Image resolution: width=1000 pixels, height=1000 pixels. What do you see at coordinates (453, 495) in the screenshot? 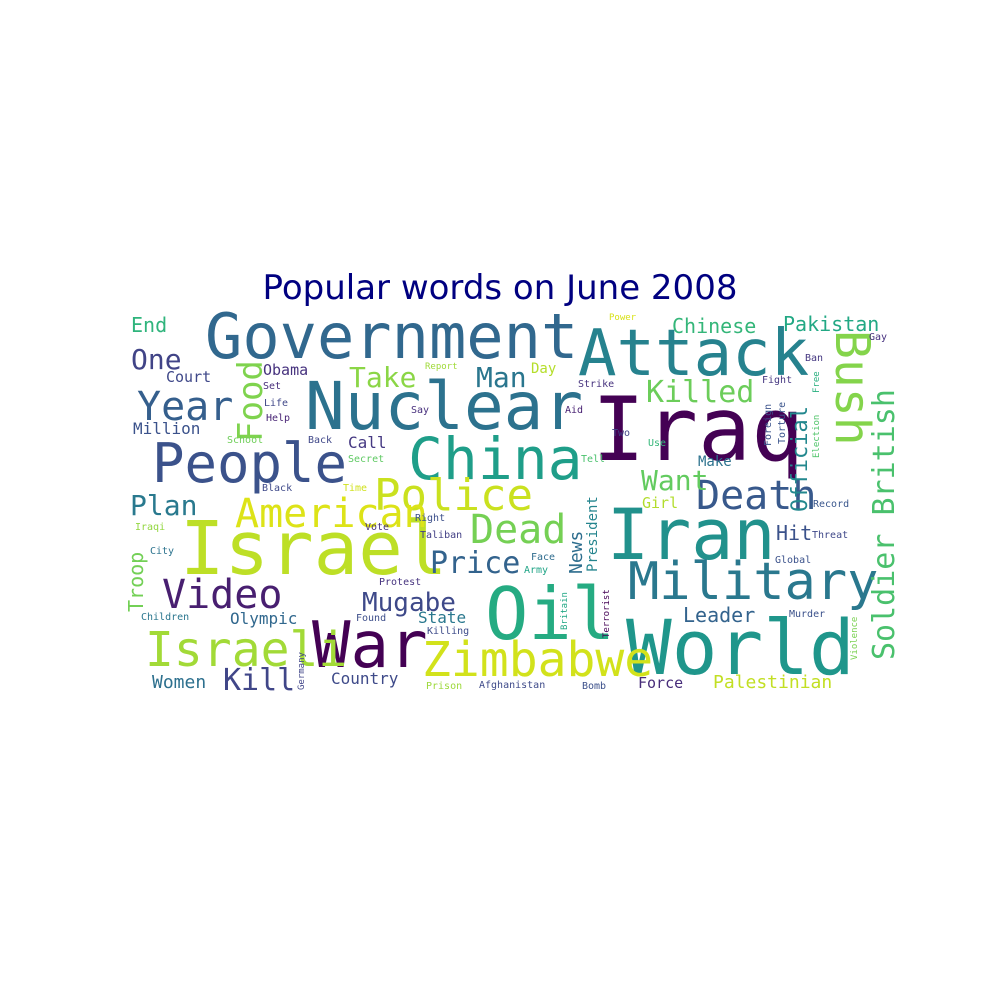
I see `word-zimbabwe: Police` at bounding box center [453, 495].